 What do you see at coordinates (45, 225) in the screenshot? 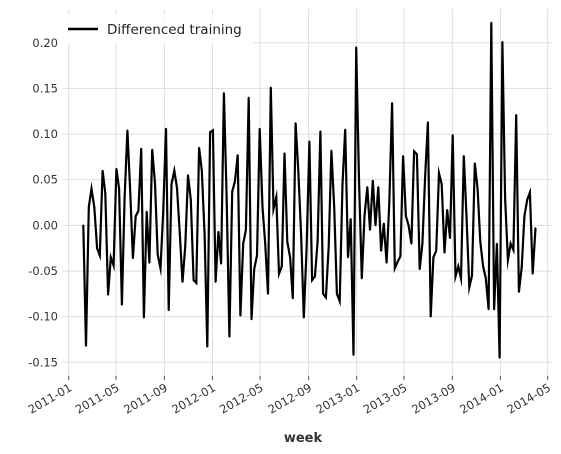
I see `y-tick-label: 0.00` at bounding box center [45, 225].